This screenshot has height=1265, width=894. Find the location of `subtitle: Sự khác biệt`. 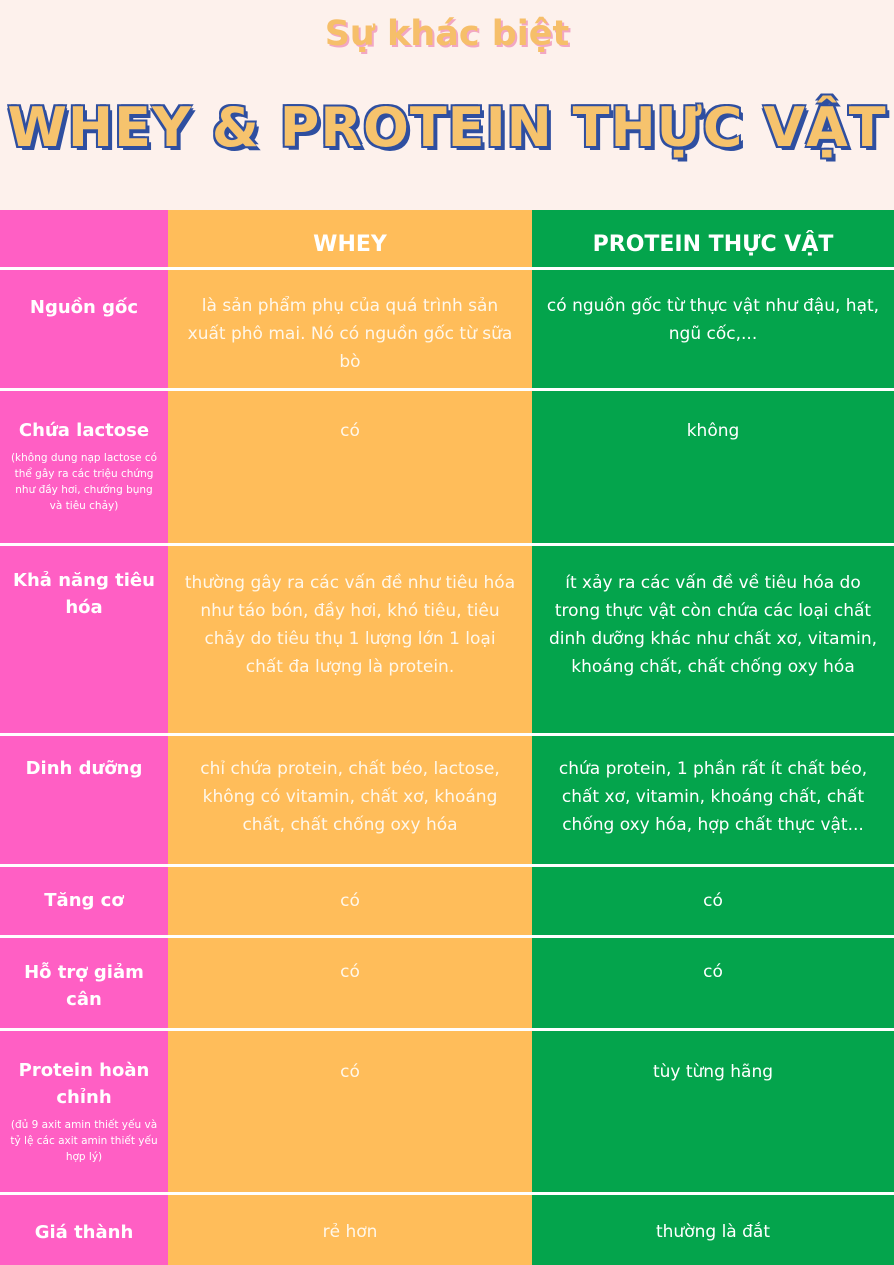

subtitle: Sự khác biệt is located at coordinates (447, 34).